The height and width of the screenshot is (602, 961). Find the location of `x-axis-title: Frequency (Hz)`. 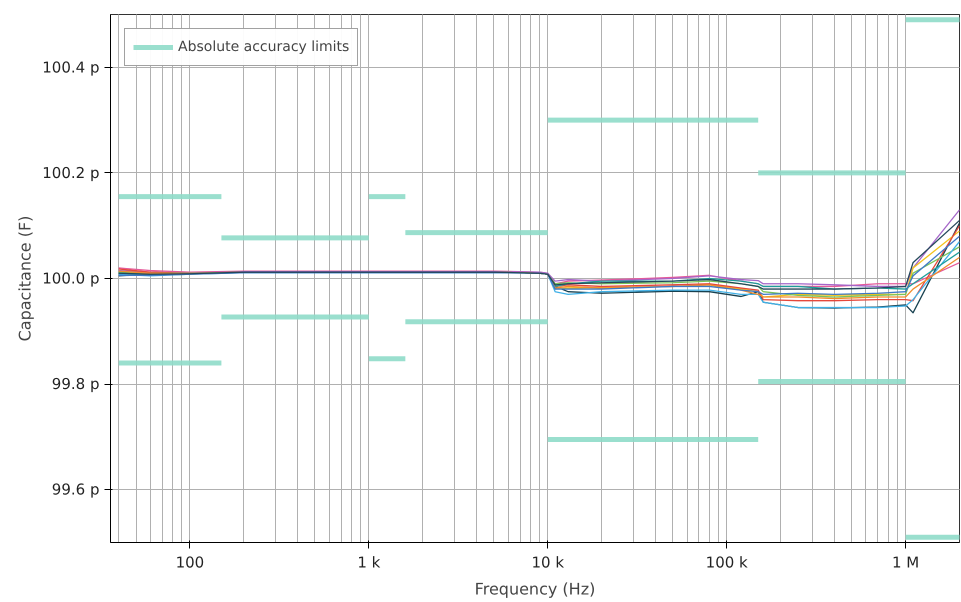

x-axis-title: Frequency (Hz) is located at coordinates (535, 589).